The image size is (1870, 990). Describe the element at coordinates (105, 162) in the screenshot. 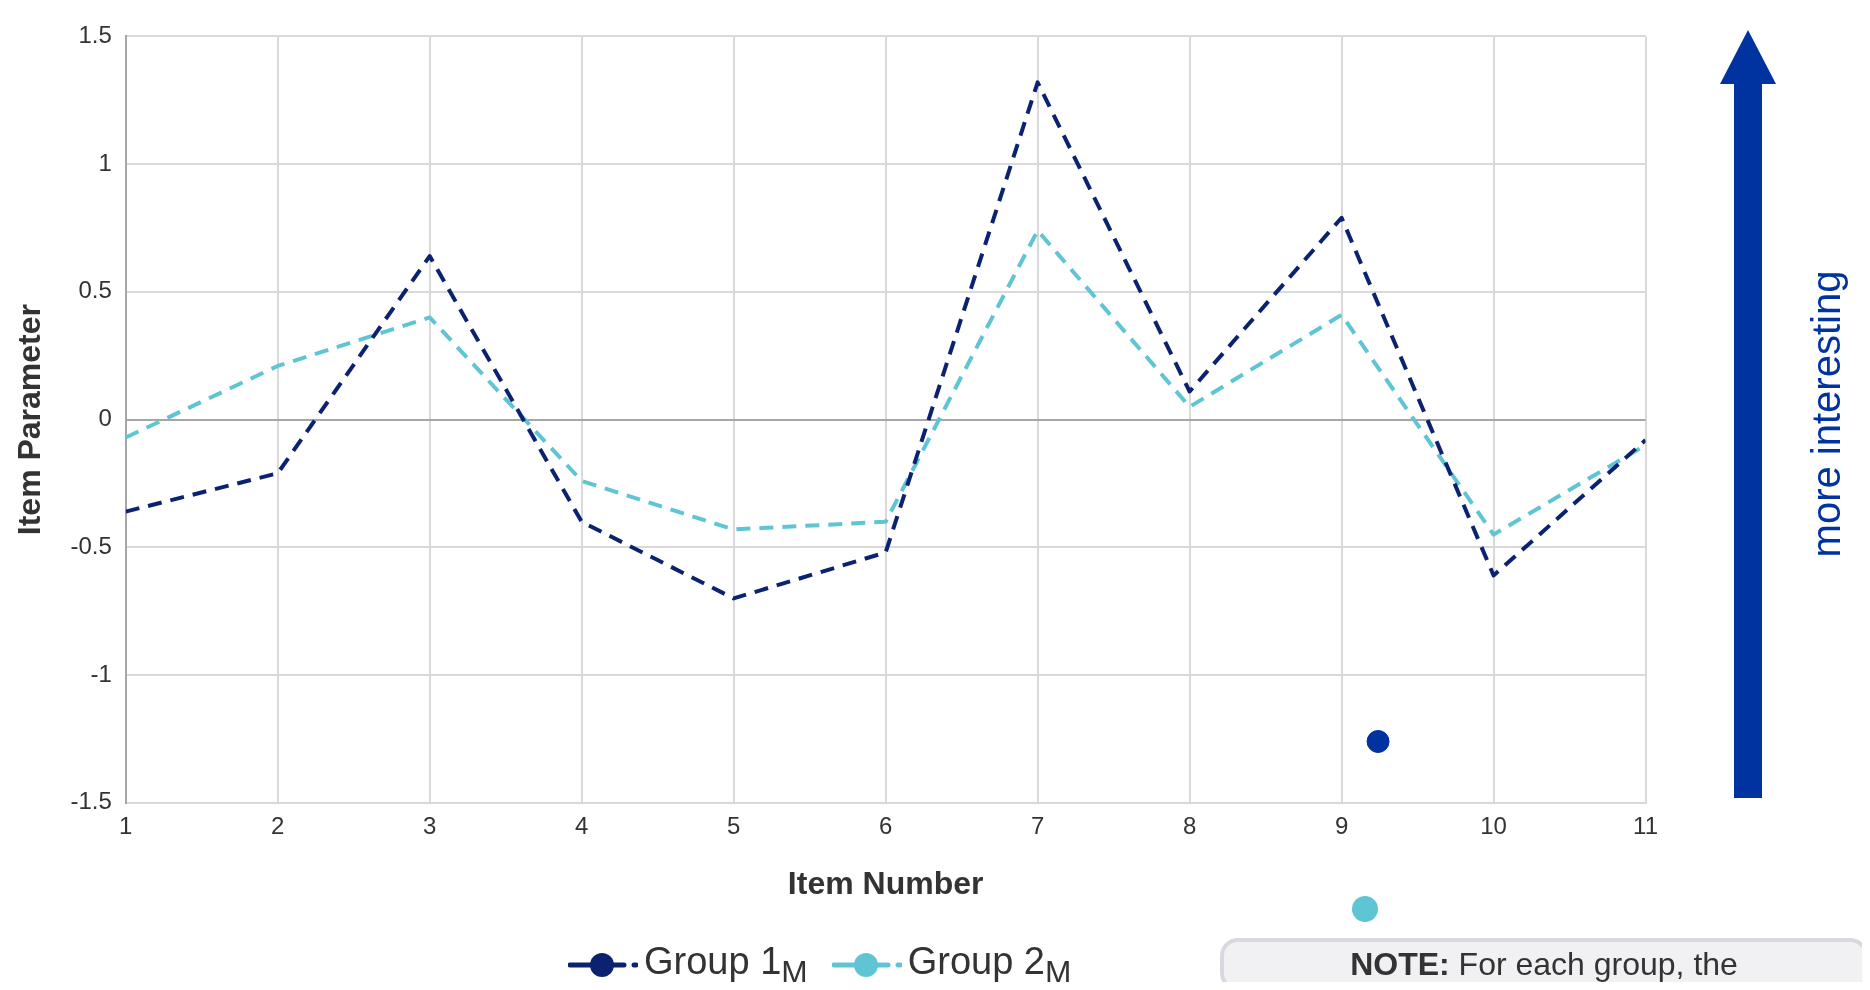

I see `y-tick-label: 1` at that location.